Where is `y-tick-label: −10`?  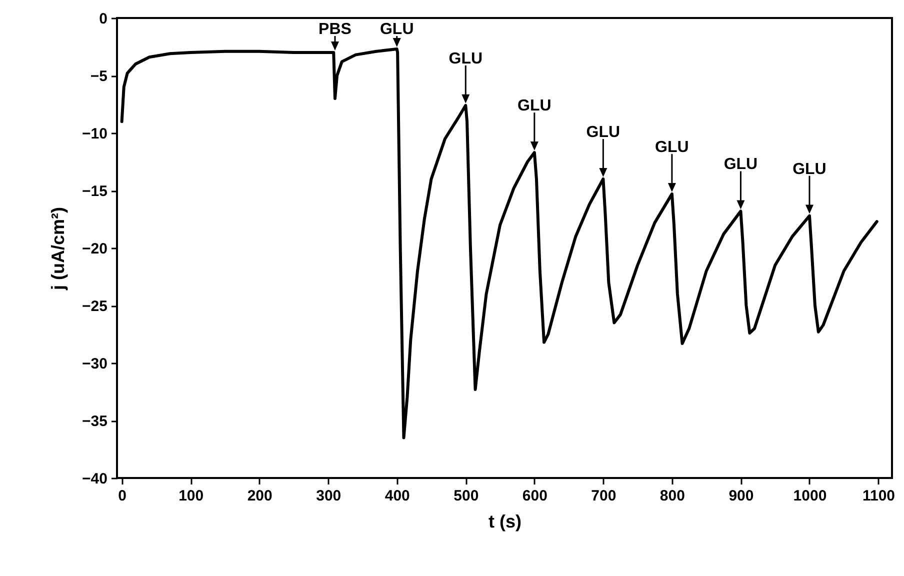
y-tick-label: −10 is located at coordinates (95, 134).